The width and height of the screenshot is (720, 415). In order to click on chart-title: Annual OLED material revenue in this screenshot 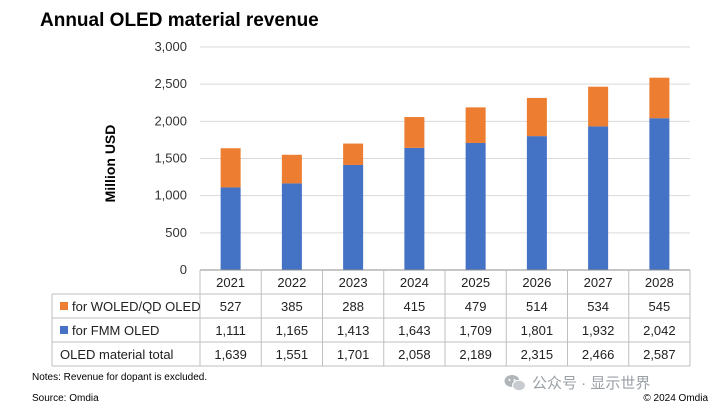, I will do `click(179, 20)`.